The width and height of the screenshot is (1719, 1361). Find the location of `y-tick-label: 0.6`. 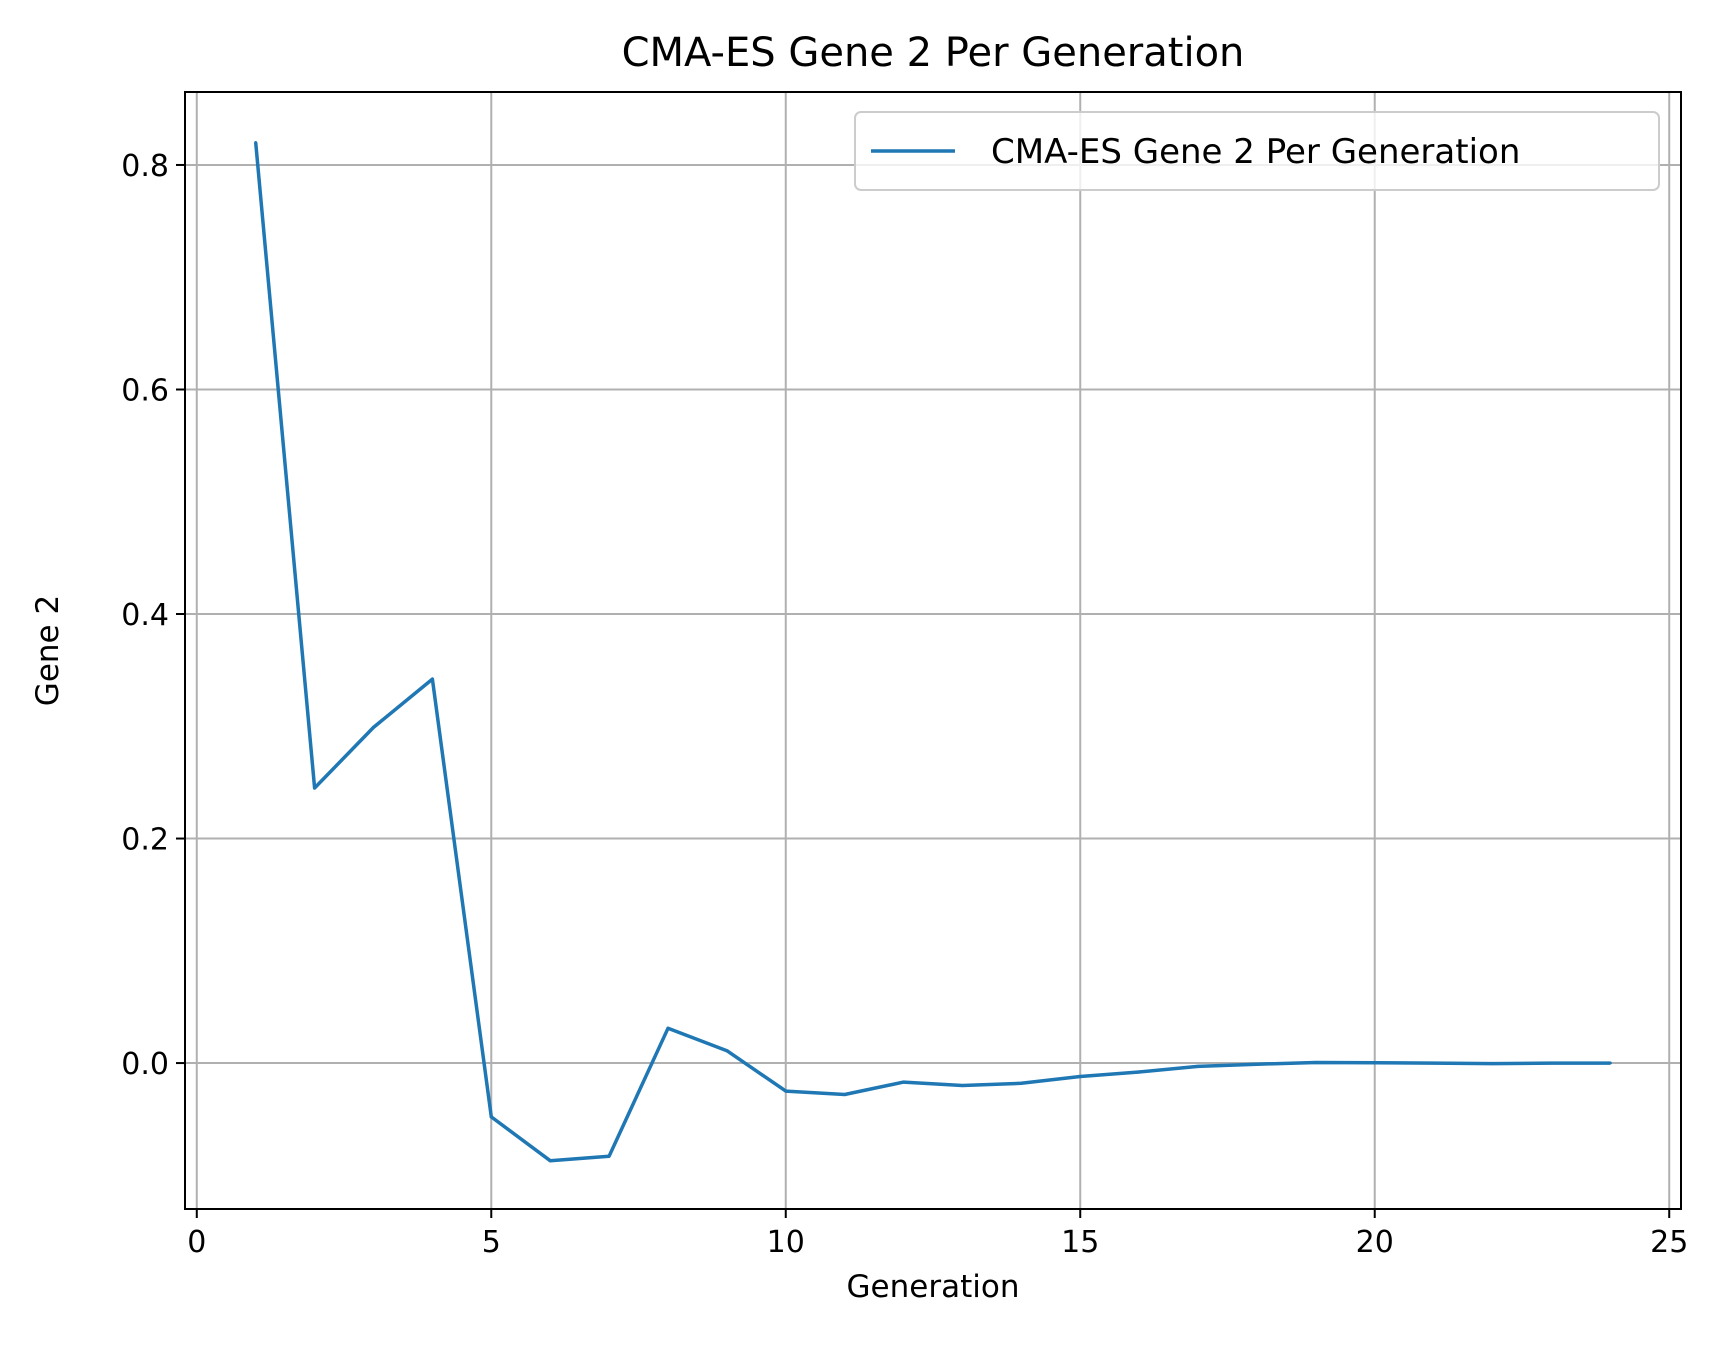

y-tick-label: 0.6 is located at coordinates (145, 390).